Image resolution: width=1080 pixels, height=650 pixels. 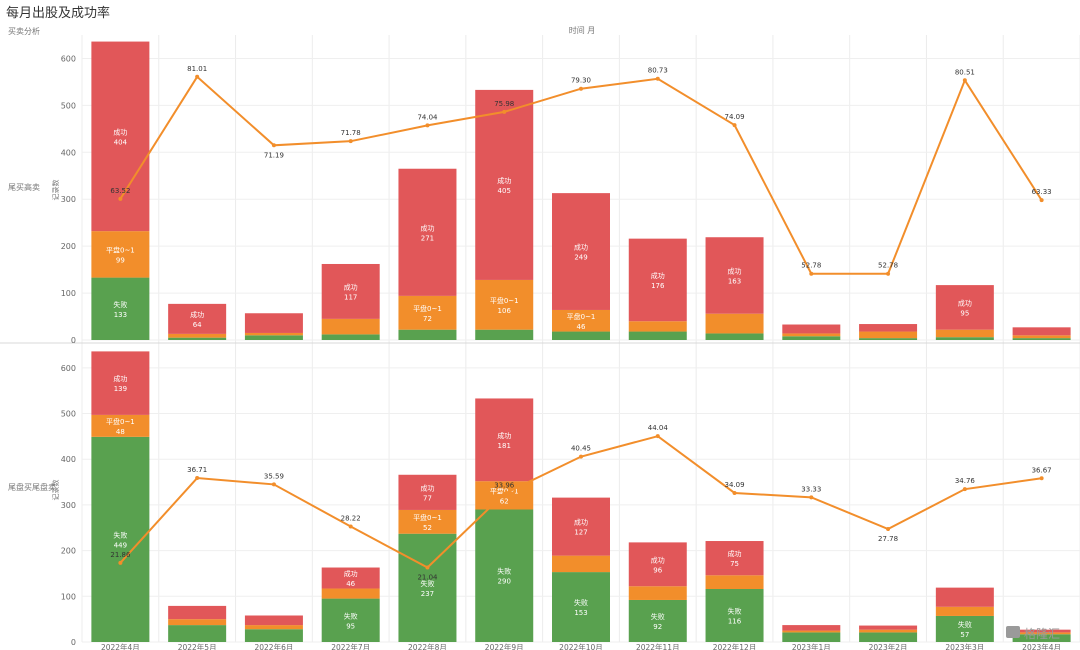 What do you see at coordinates (504, 582) in the screenshot?
I see `segment-value-label: 290` at bounding box center [504, 582].